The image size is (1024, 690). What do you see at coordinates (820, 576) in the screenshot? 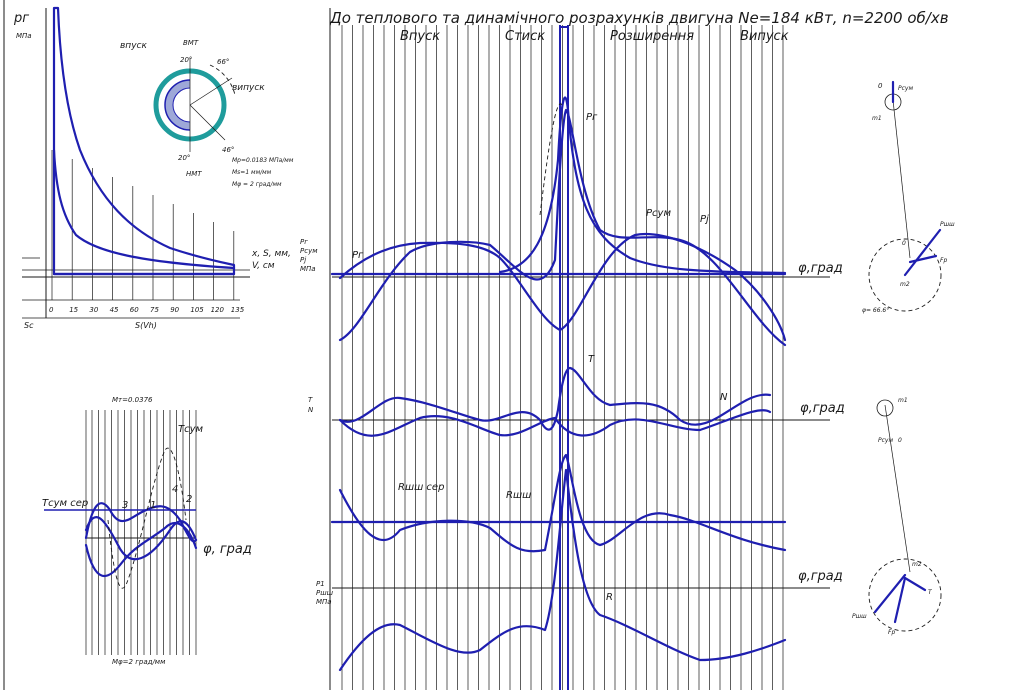
I see `r-phi-label: φ,град` at bounding box center [820, 576].